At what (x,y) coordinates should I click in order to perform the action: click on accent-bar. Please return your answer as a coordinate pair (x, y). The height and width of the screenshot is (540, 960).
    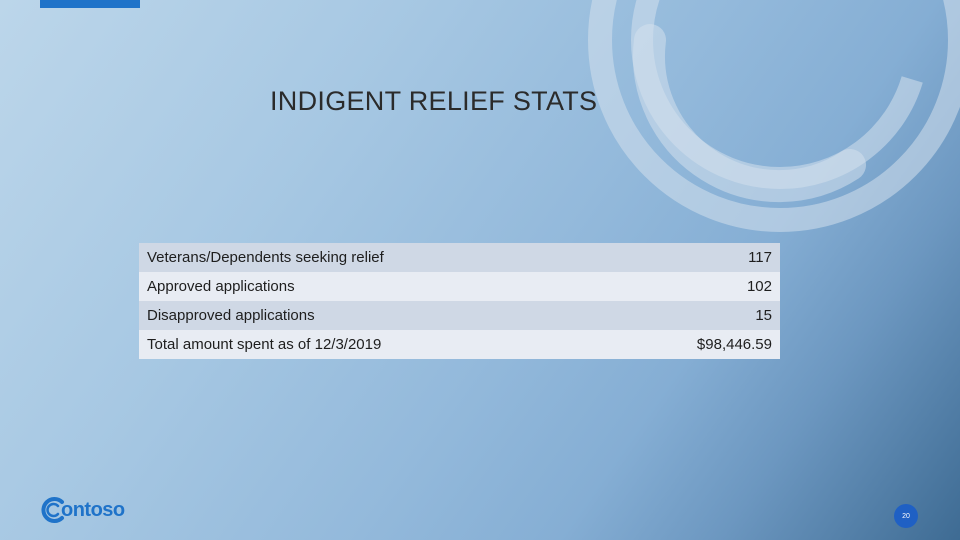
    Looking at the image, I should click on (90, 4).